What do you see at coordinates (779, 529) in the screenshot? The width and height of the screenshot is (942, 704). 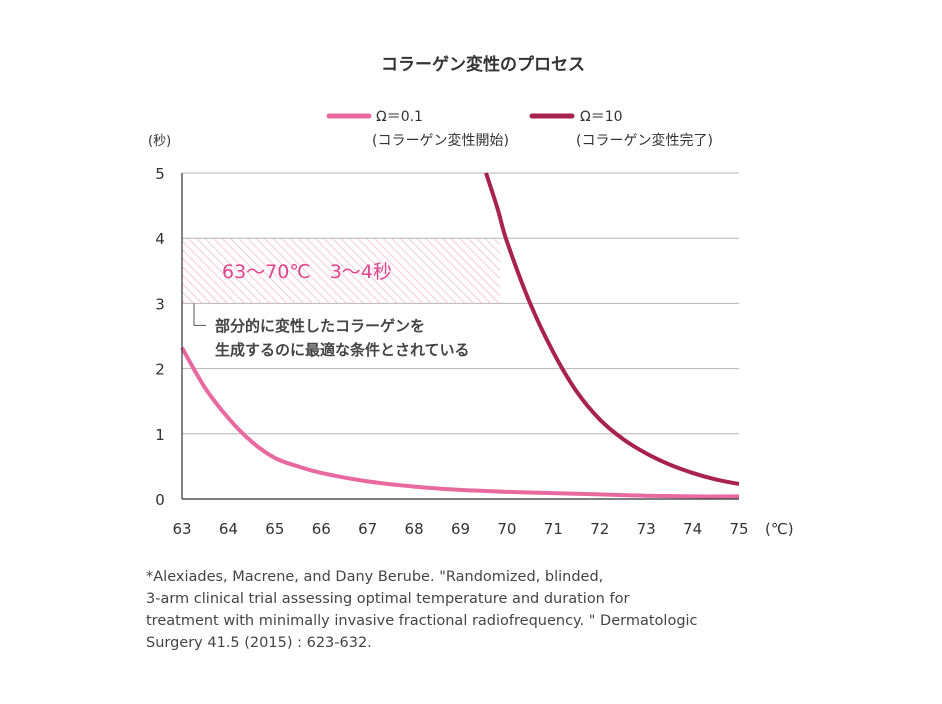 I see `x-axis-unit: (℃)` at bounding box center [779, 529].